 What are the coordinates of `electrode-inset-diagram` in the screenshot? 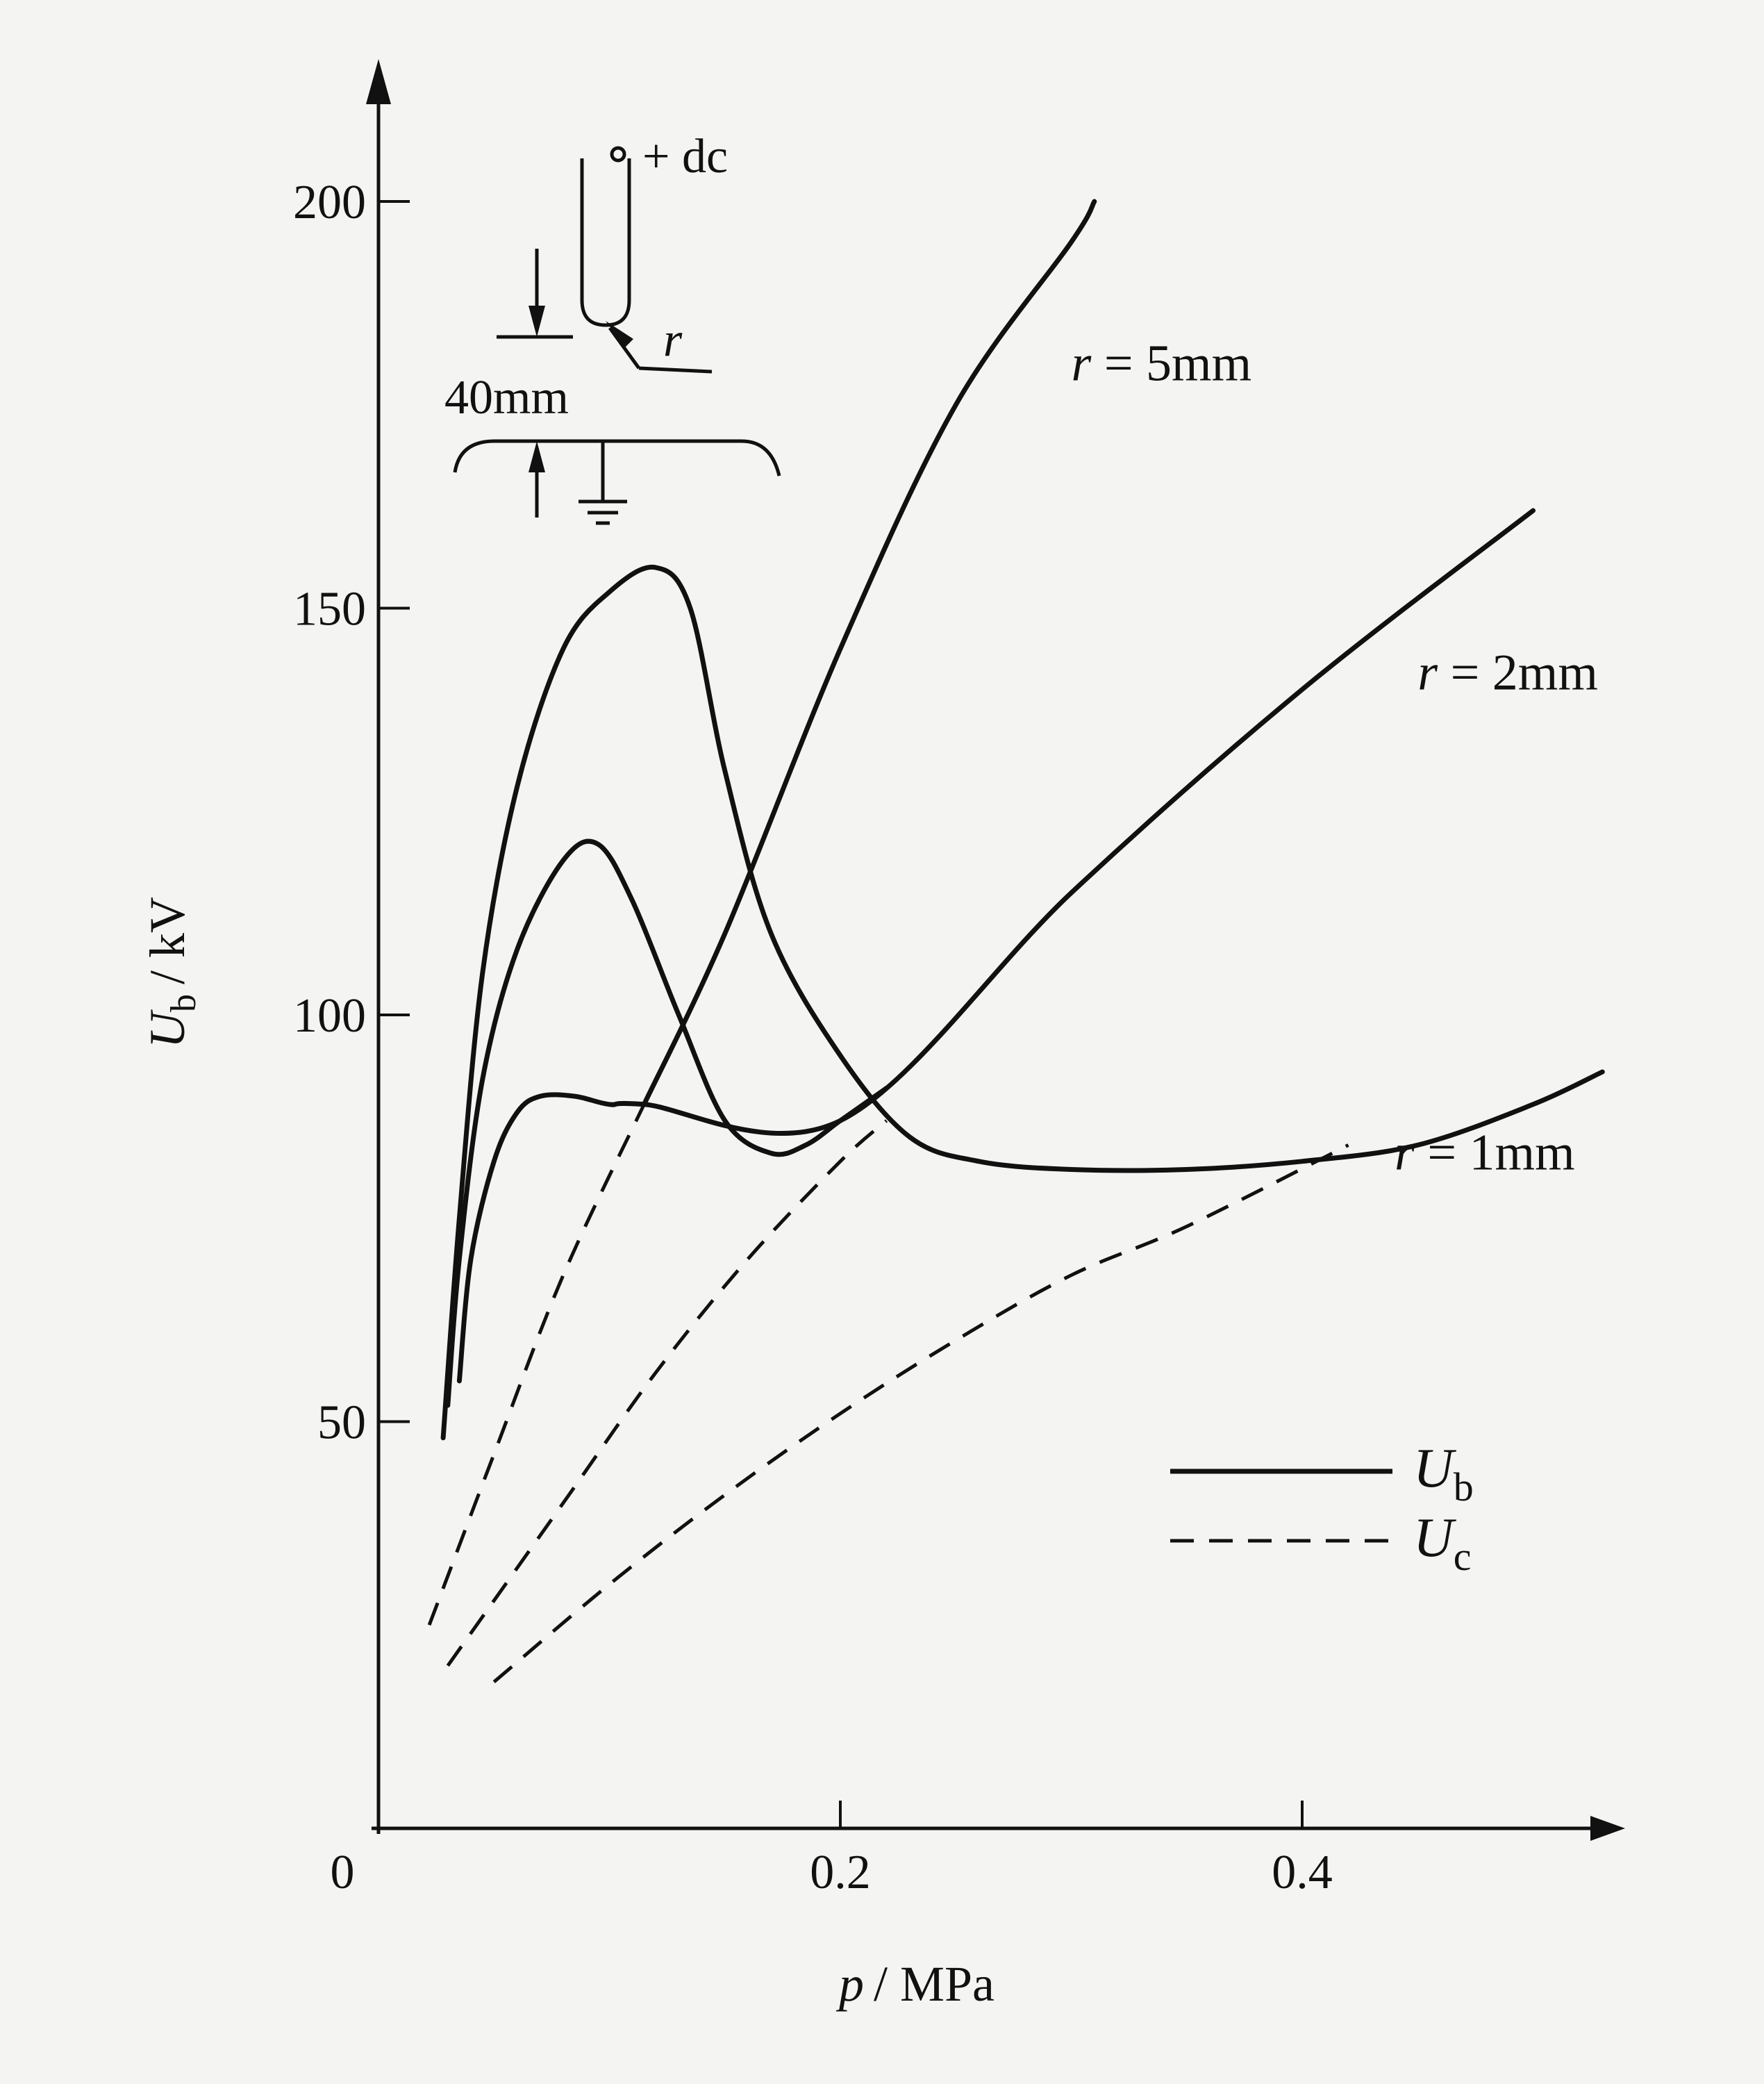 It's located at (617, 335).